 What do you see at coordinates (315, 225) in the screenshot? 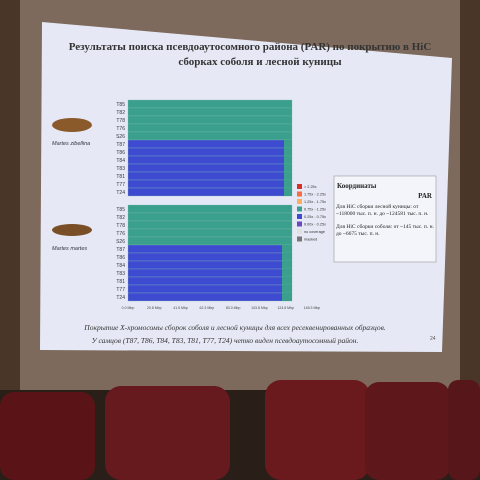
I see `legend-label: 0.00x - 0.25x` at bounding box center [315, 225].